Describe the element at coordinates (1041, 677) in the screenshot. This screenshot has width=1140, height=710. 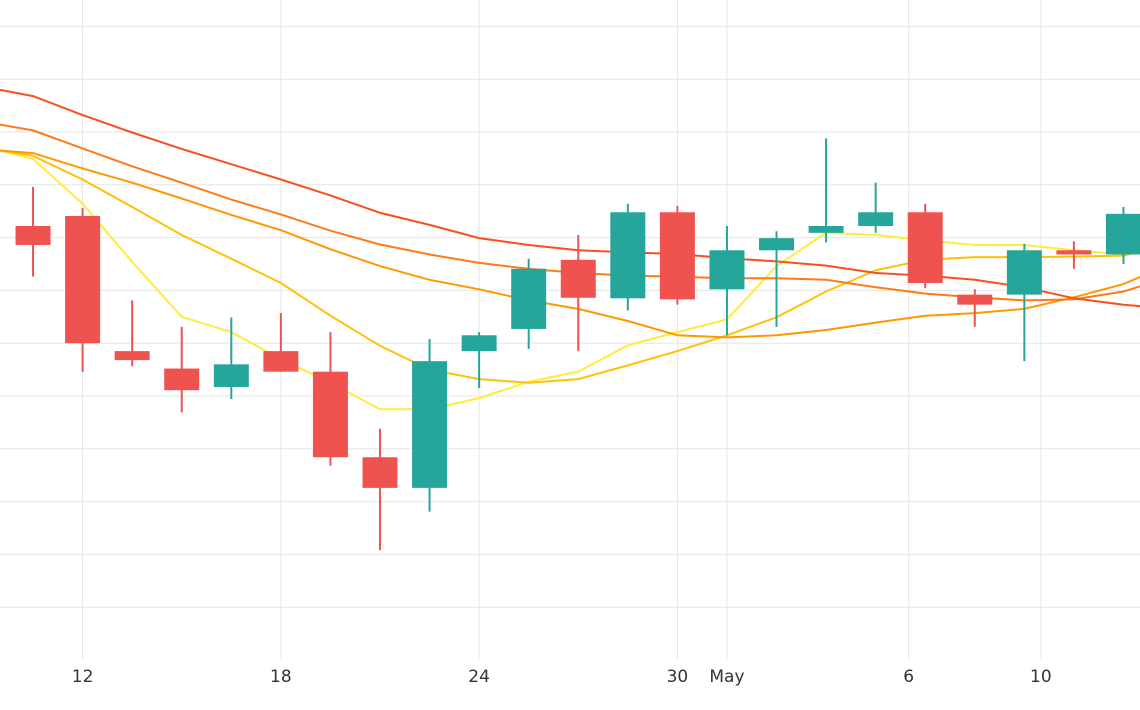
I see `x-tick-label: 10` at that location.